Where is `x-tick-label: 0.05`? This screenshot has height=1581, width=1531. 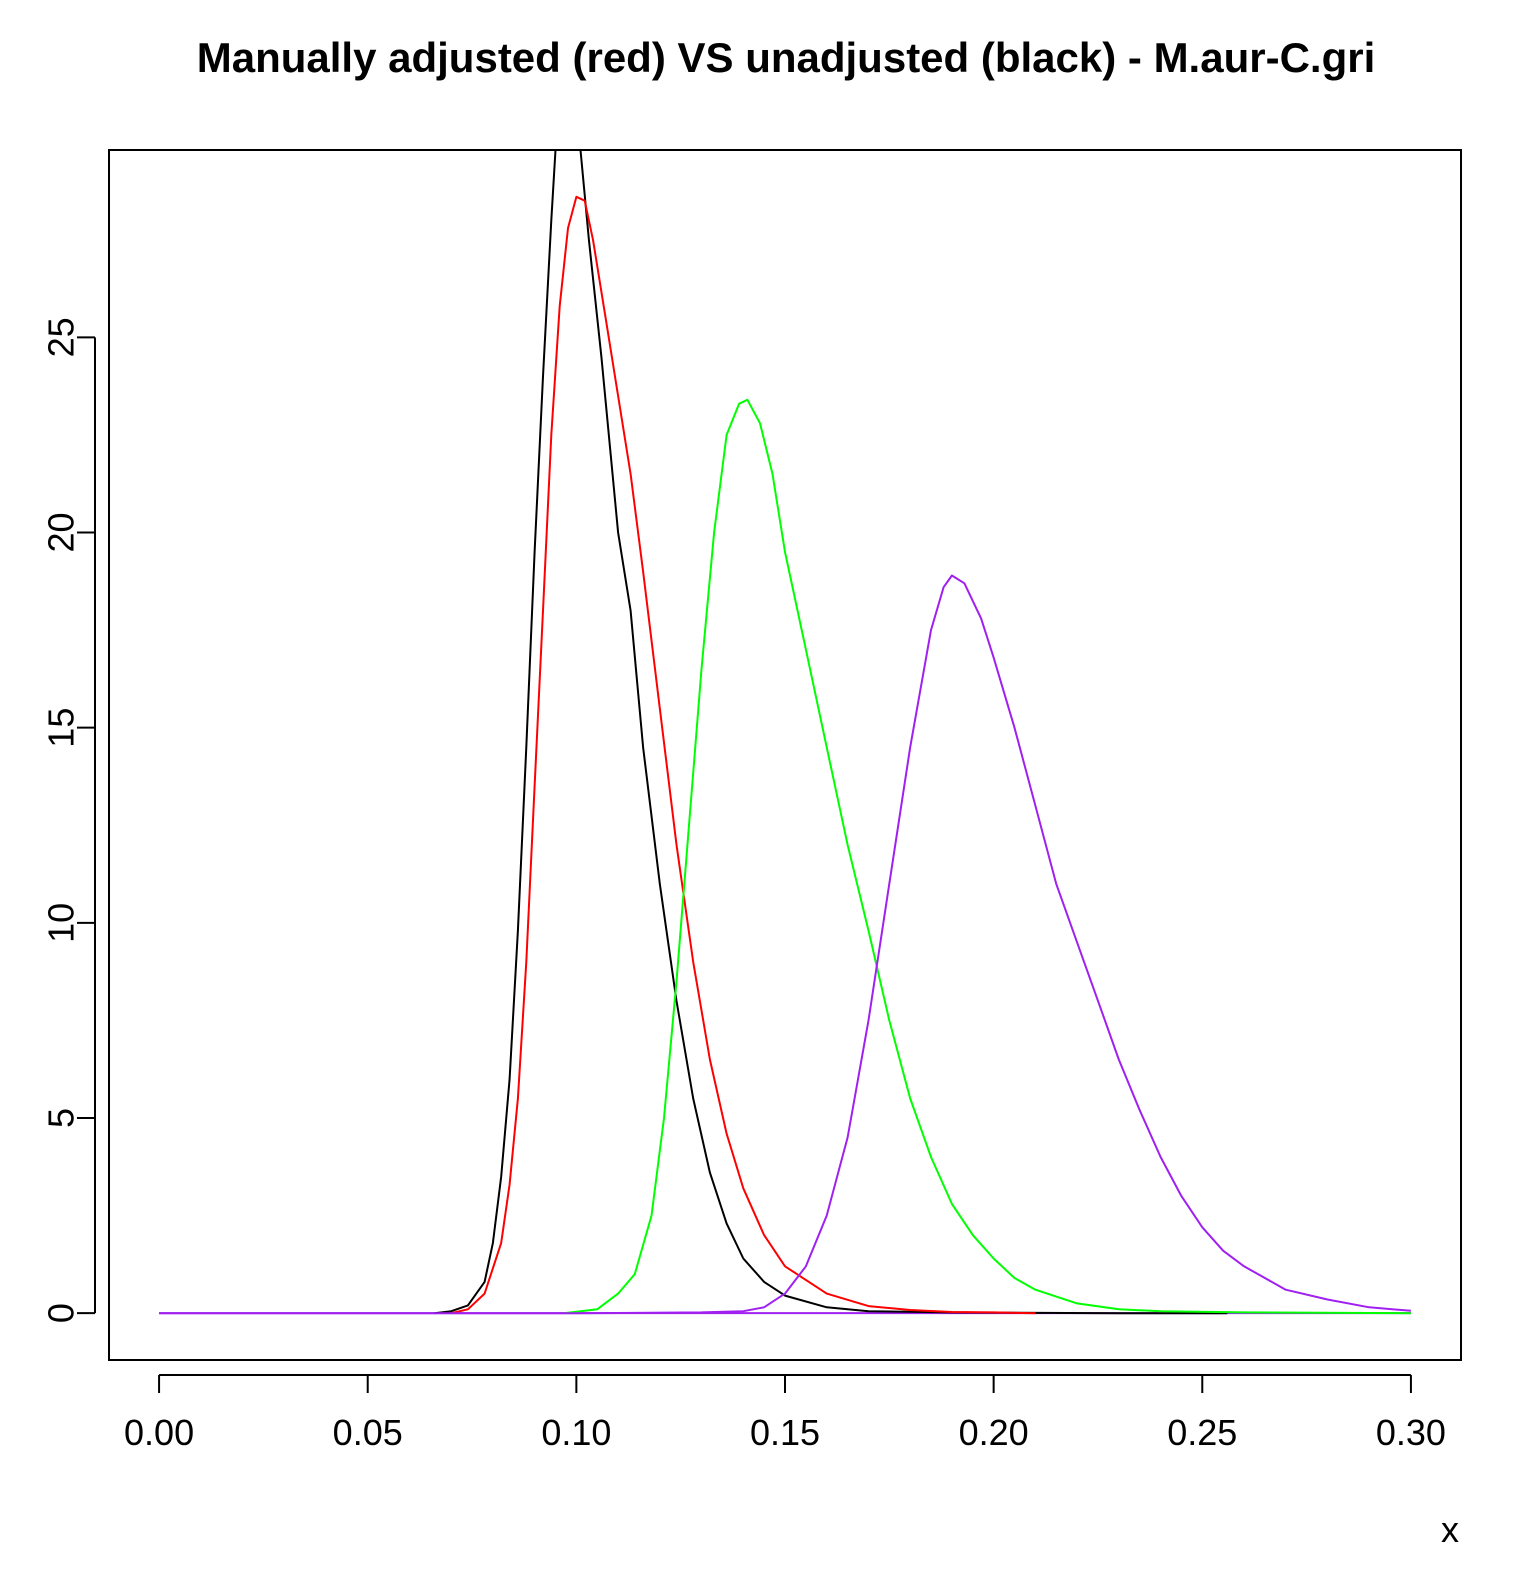 x-tick-label: 0.05 is located at coordinates (368, 1432).